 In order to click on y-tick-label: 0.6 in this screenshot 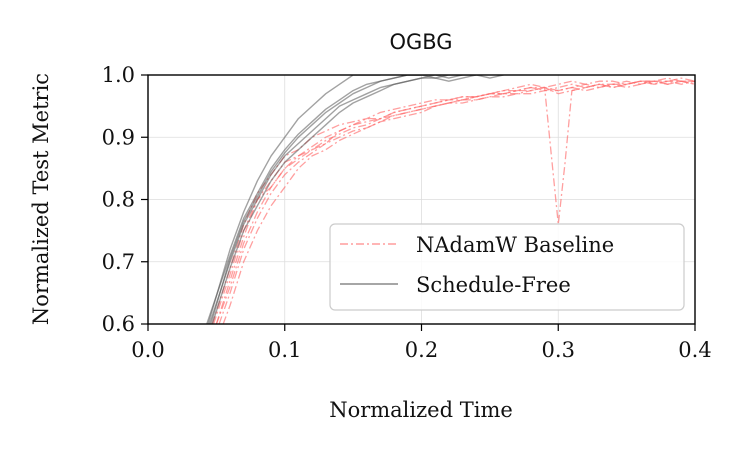, I will do `click(118, 324)`.